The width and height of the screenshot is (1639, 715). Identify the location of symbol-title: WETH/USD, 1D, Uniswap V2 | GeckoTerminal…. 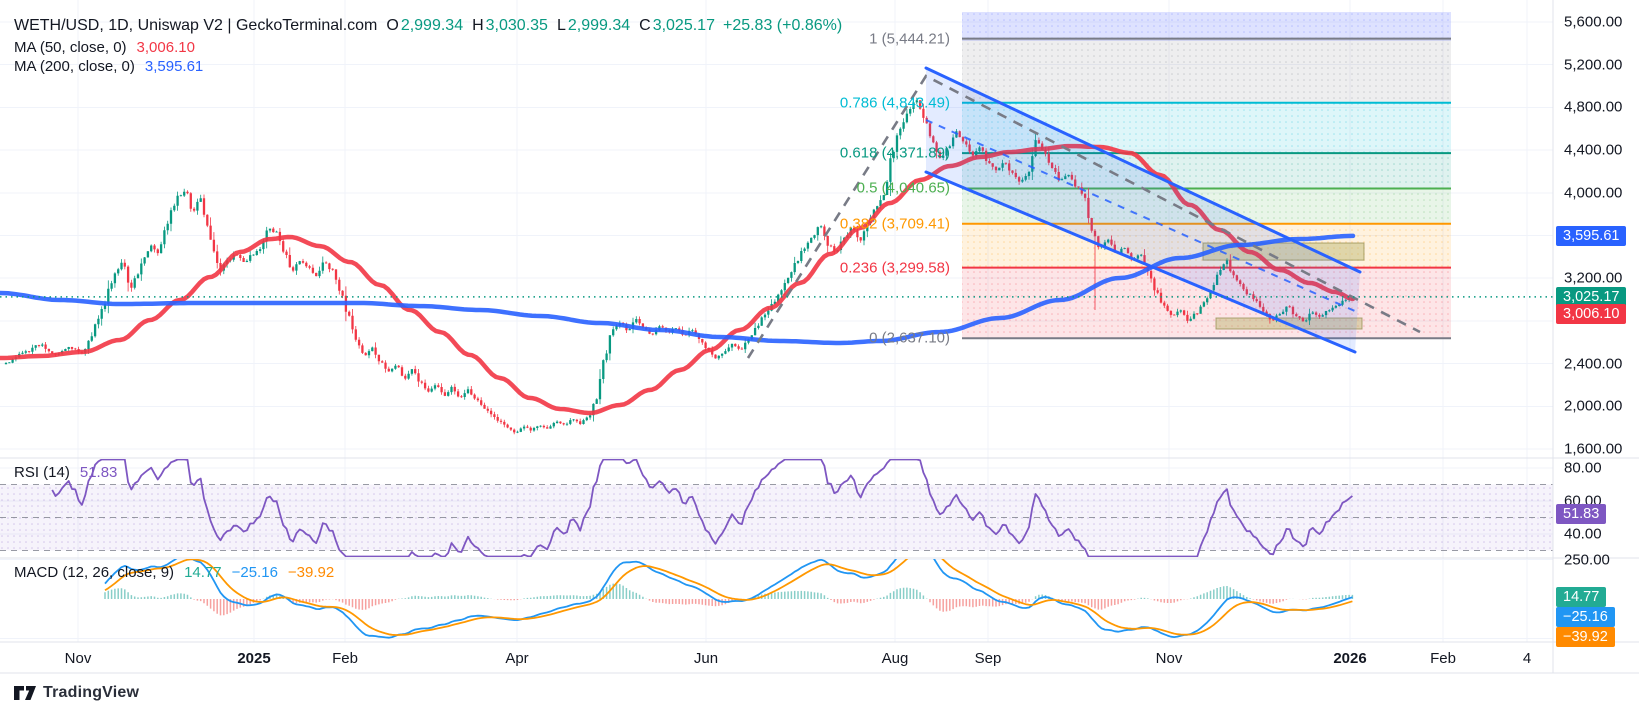
(196, 25).